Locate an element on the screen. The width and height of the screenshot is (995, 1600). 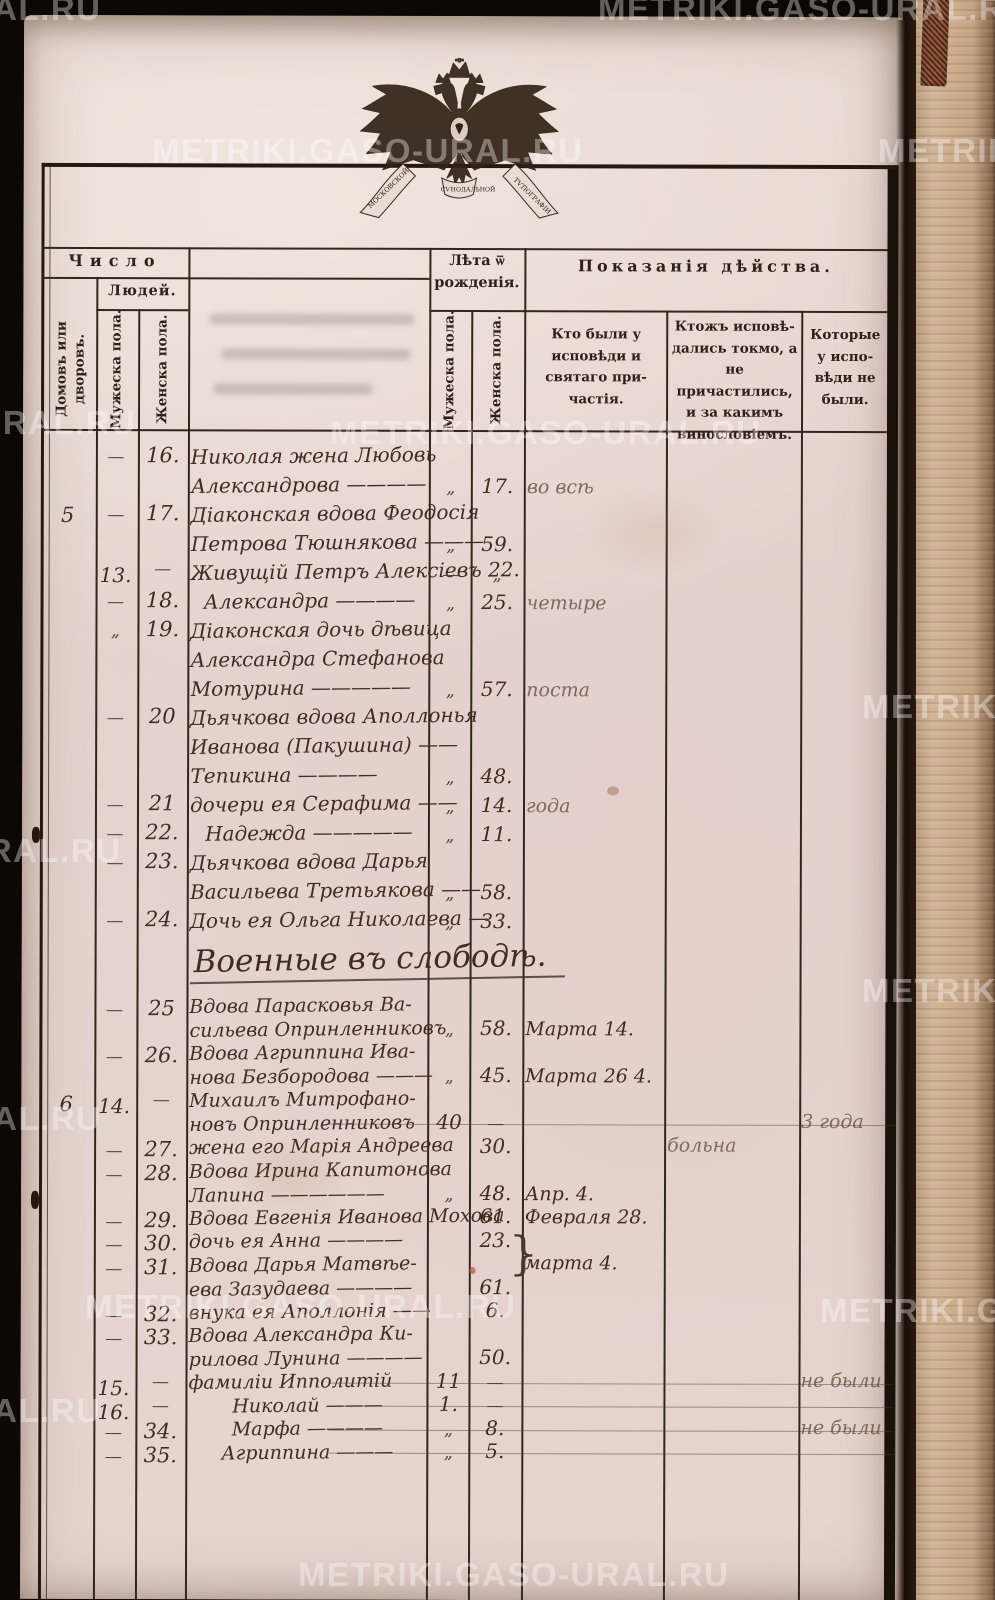
male-count: 14. is located at coordinates (114, 1106).